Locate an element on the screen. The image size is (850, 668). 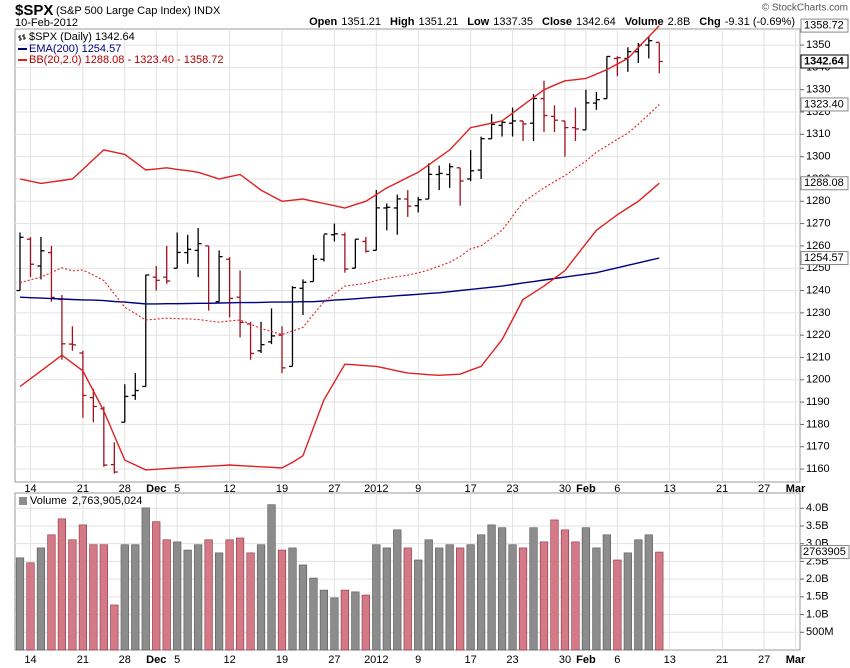
x-tick-label: 5 is located at coordinates (177, 489).